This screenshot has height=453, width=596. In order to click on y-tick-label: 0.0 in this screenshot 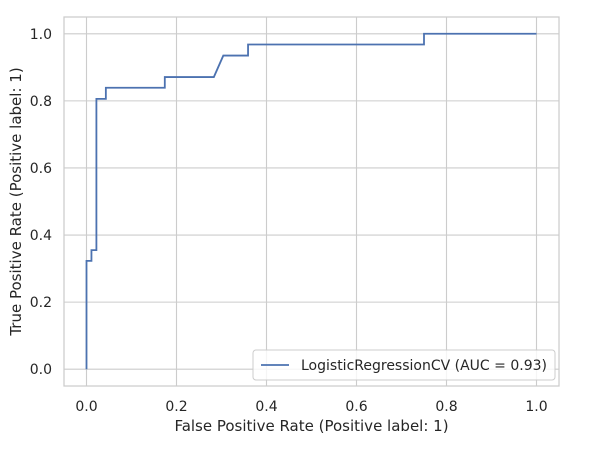, I will do `click(41, 370)`.